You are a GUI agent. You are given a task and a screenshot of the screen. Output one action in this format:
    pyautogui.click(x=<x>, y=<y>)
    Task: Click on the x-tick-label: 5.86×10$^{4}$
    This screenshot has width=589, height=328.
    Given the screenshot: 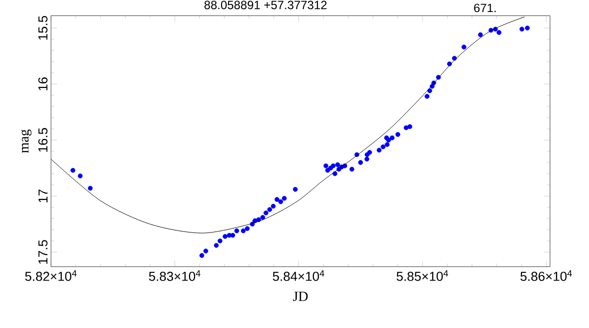 What is the action you would take?
    pyautogui.click(x=546, y=275)
    